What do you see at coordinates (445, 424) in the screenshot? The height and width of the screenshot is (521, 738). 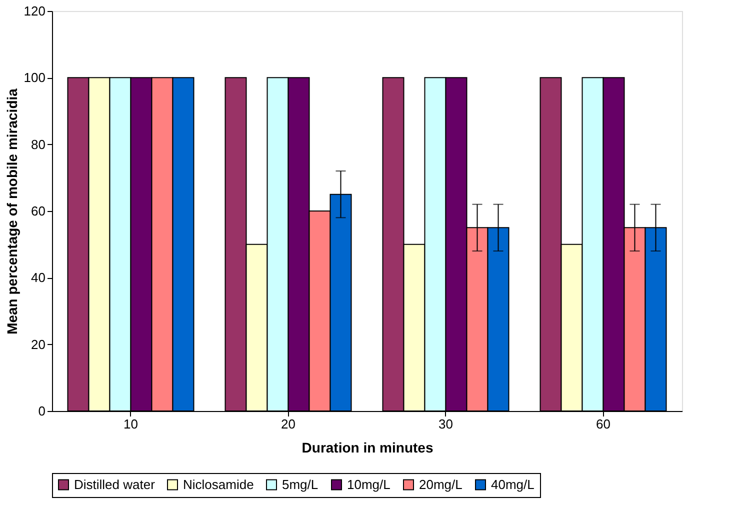 I see `x-tick-label: 30` at bounding box center [445, 424].